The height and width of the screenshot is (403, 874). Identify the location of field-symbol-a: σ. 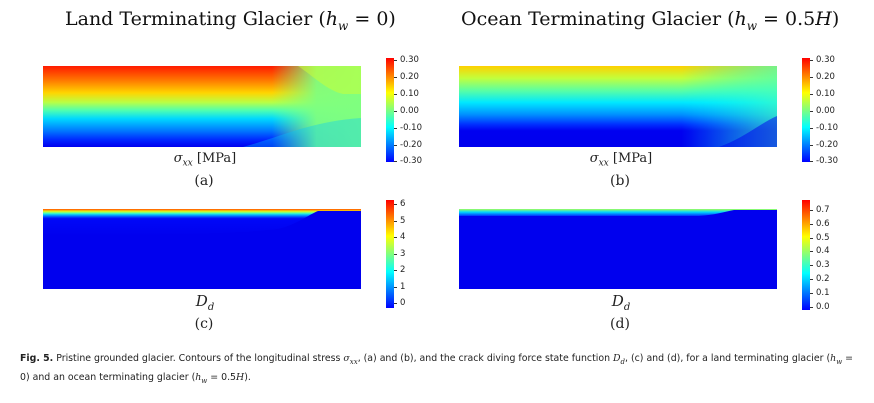
(178, 158).